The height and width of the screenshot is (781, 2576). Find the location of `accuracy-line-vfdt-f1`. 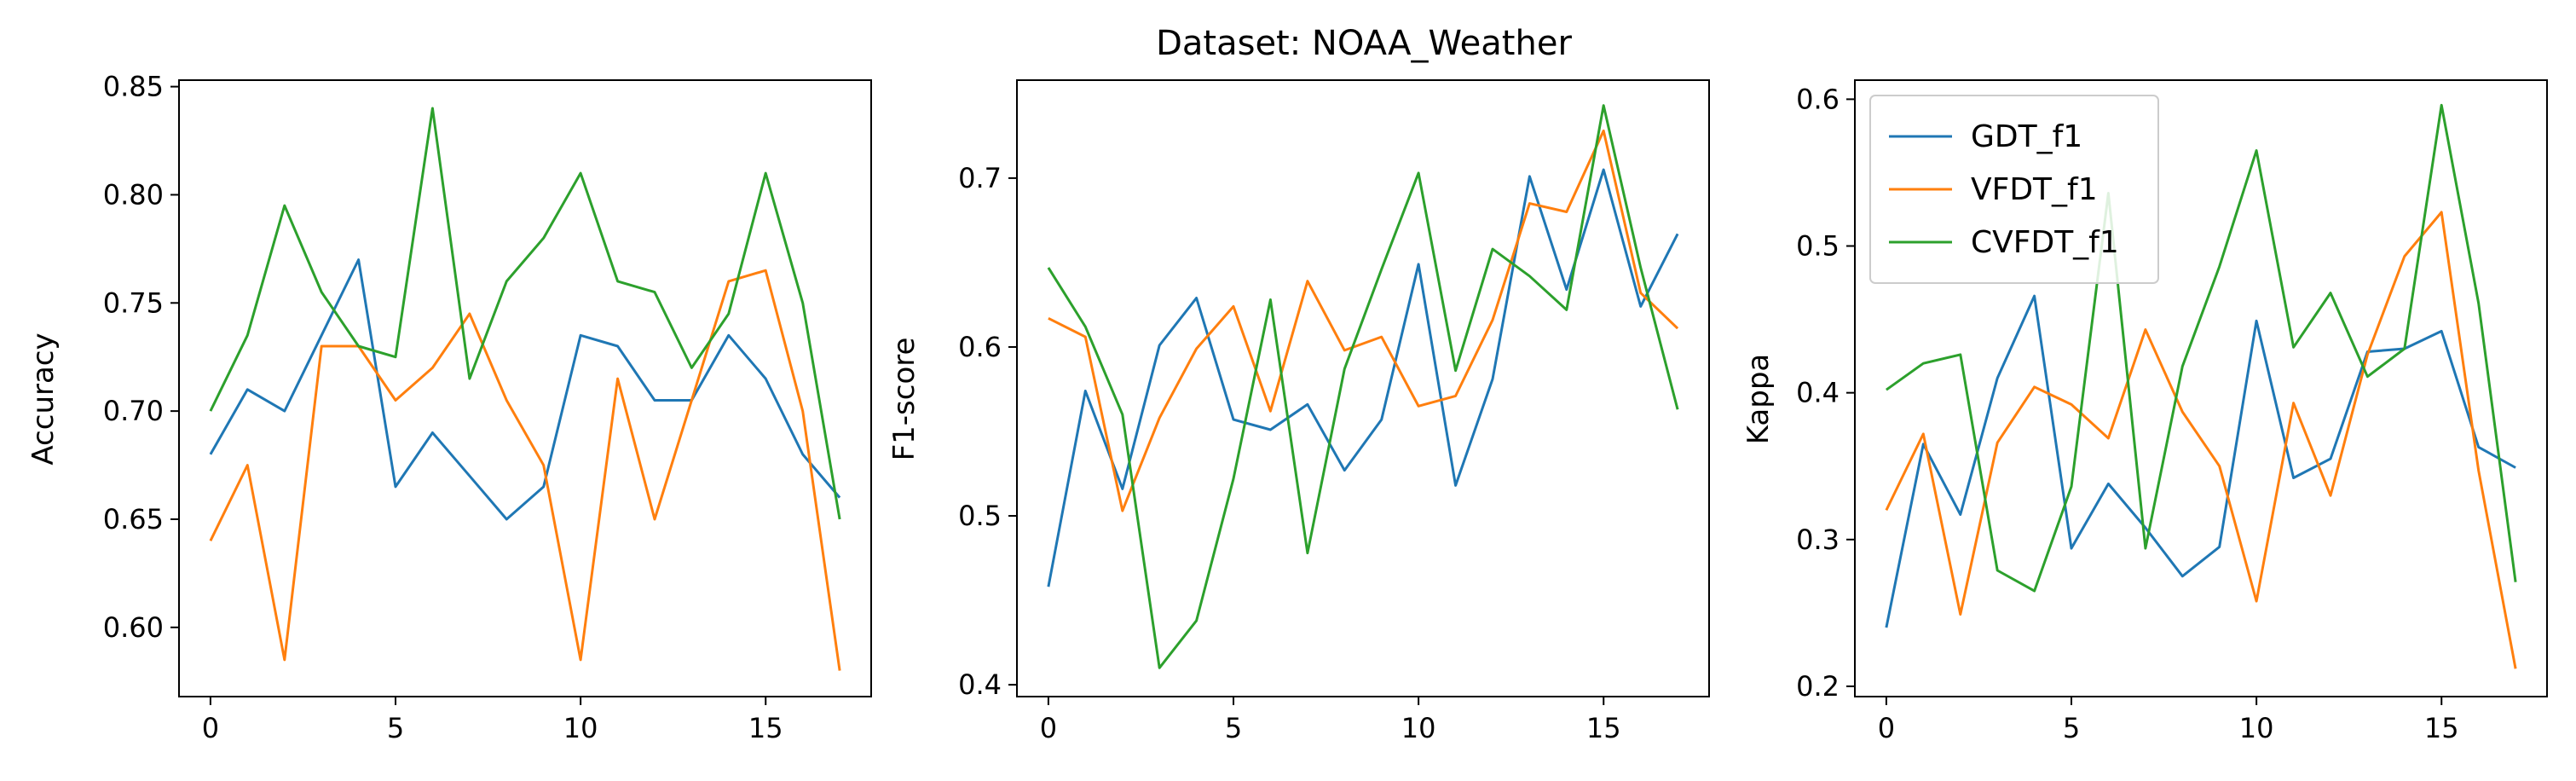

accuracy-line-vfdt-f1 is located at coordinates (525, 470).